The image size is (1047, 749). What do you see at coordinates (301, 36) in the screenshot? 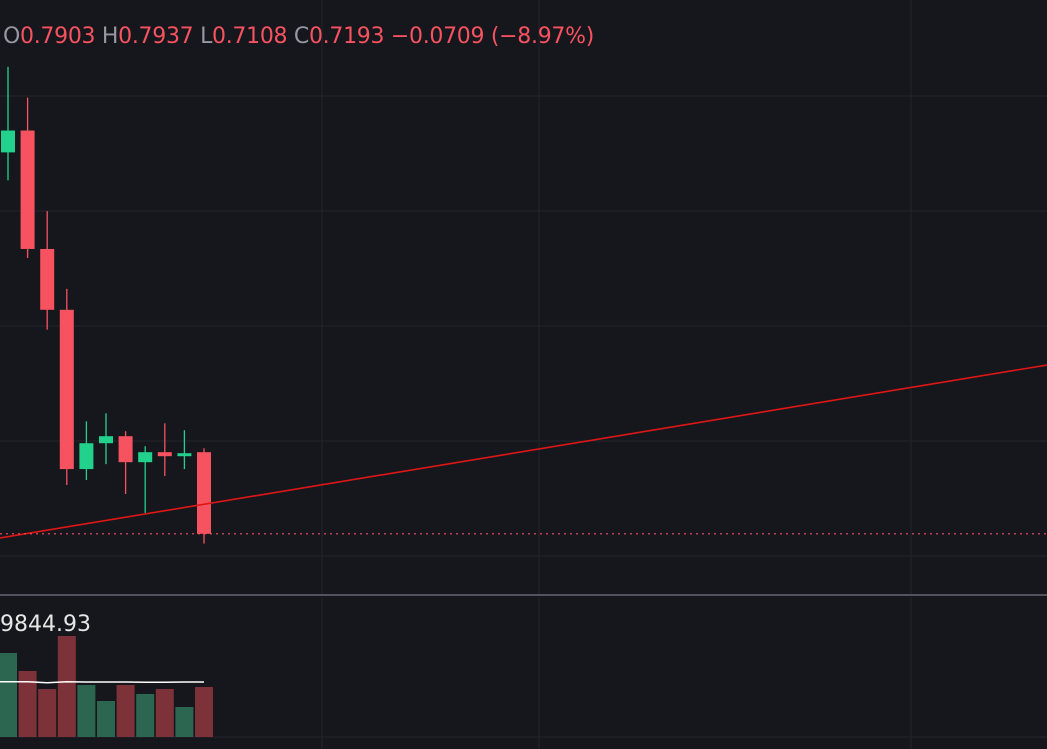
I see `ohlc-letter: C` at bounding box center [301, 36].